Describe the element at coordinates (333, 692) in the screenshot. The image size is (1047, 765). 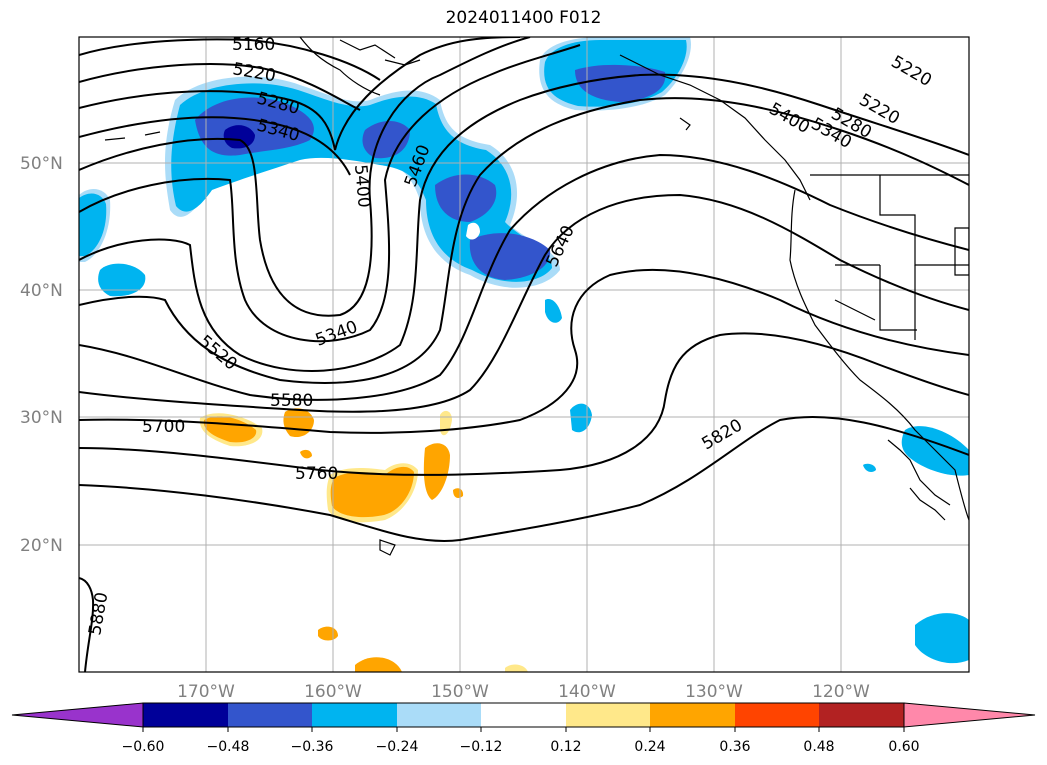
I see `lon-label: 160°W` at that location.